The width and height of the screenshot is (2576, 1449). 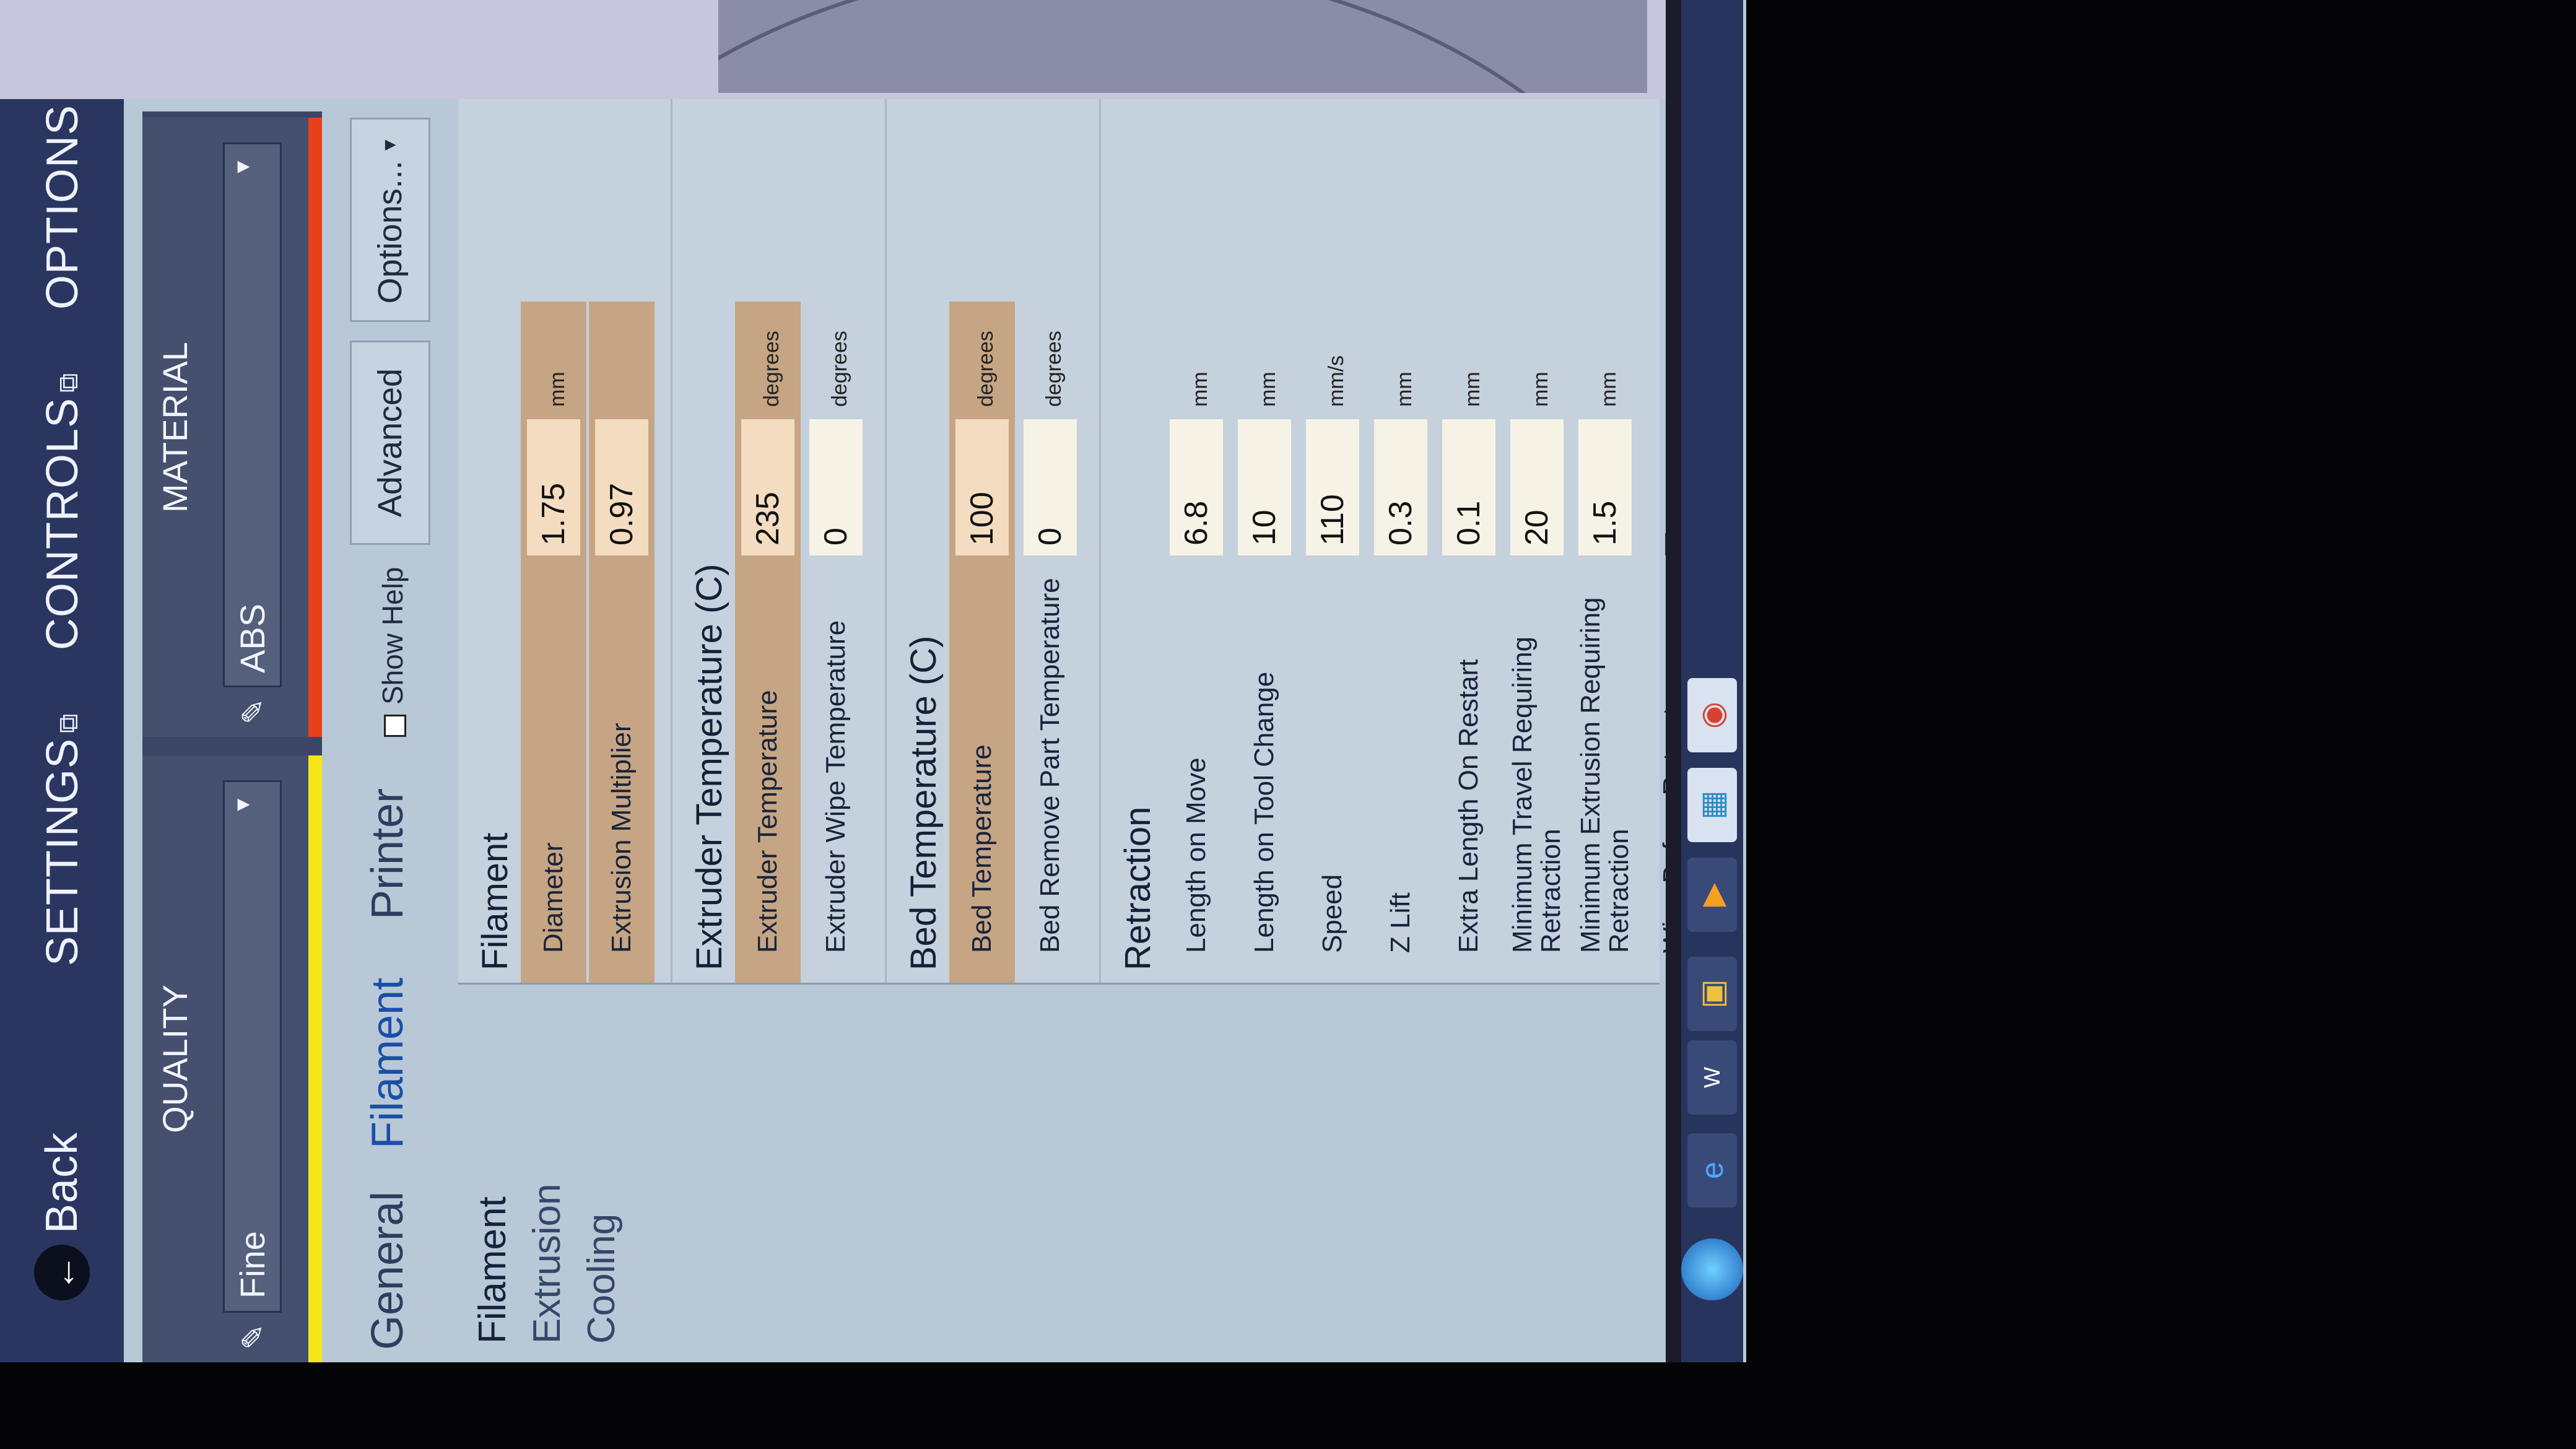 What do you see at coordinates (493, 1270) in the screenshot?
I see `sidebar-item-filament: Filament` at bounding box center [493, 1270].